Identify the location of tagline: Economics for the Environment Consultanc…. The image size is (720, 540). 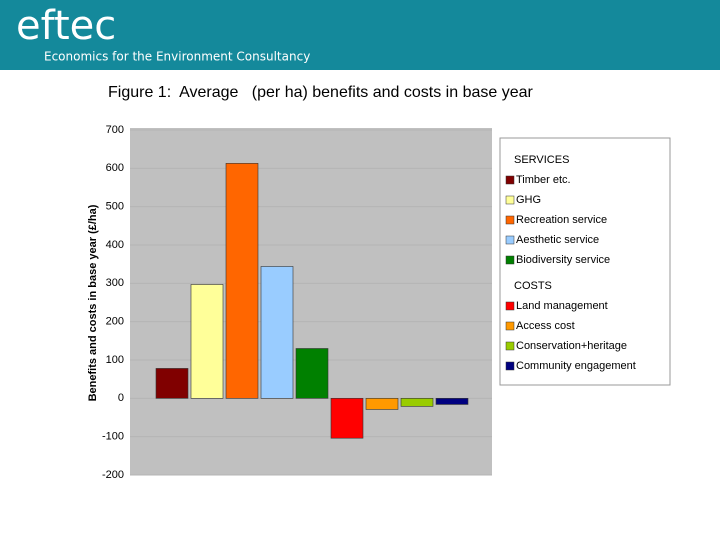
(177, 57).